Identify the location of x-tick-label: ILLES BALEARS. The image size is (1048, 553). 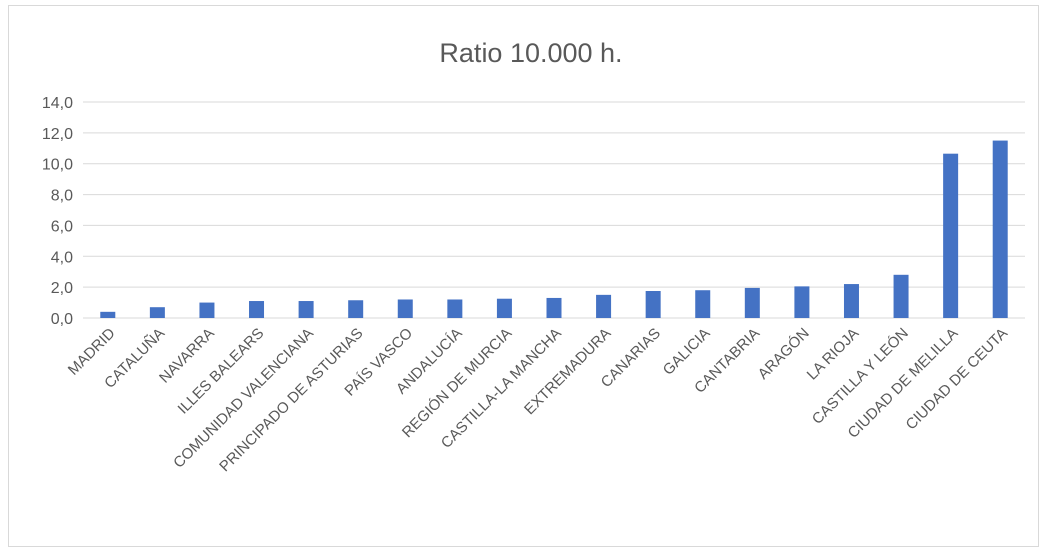
(221, 371).